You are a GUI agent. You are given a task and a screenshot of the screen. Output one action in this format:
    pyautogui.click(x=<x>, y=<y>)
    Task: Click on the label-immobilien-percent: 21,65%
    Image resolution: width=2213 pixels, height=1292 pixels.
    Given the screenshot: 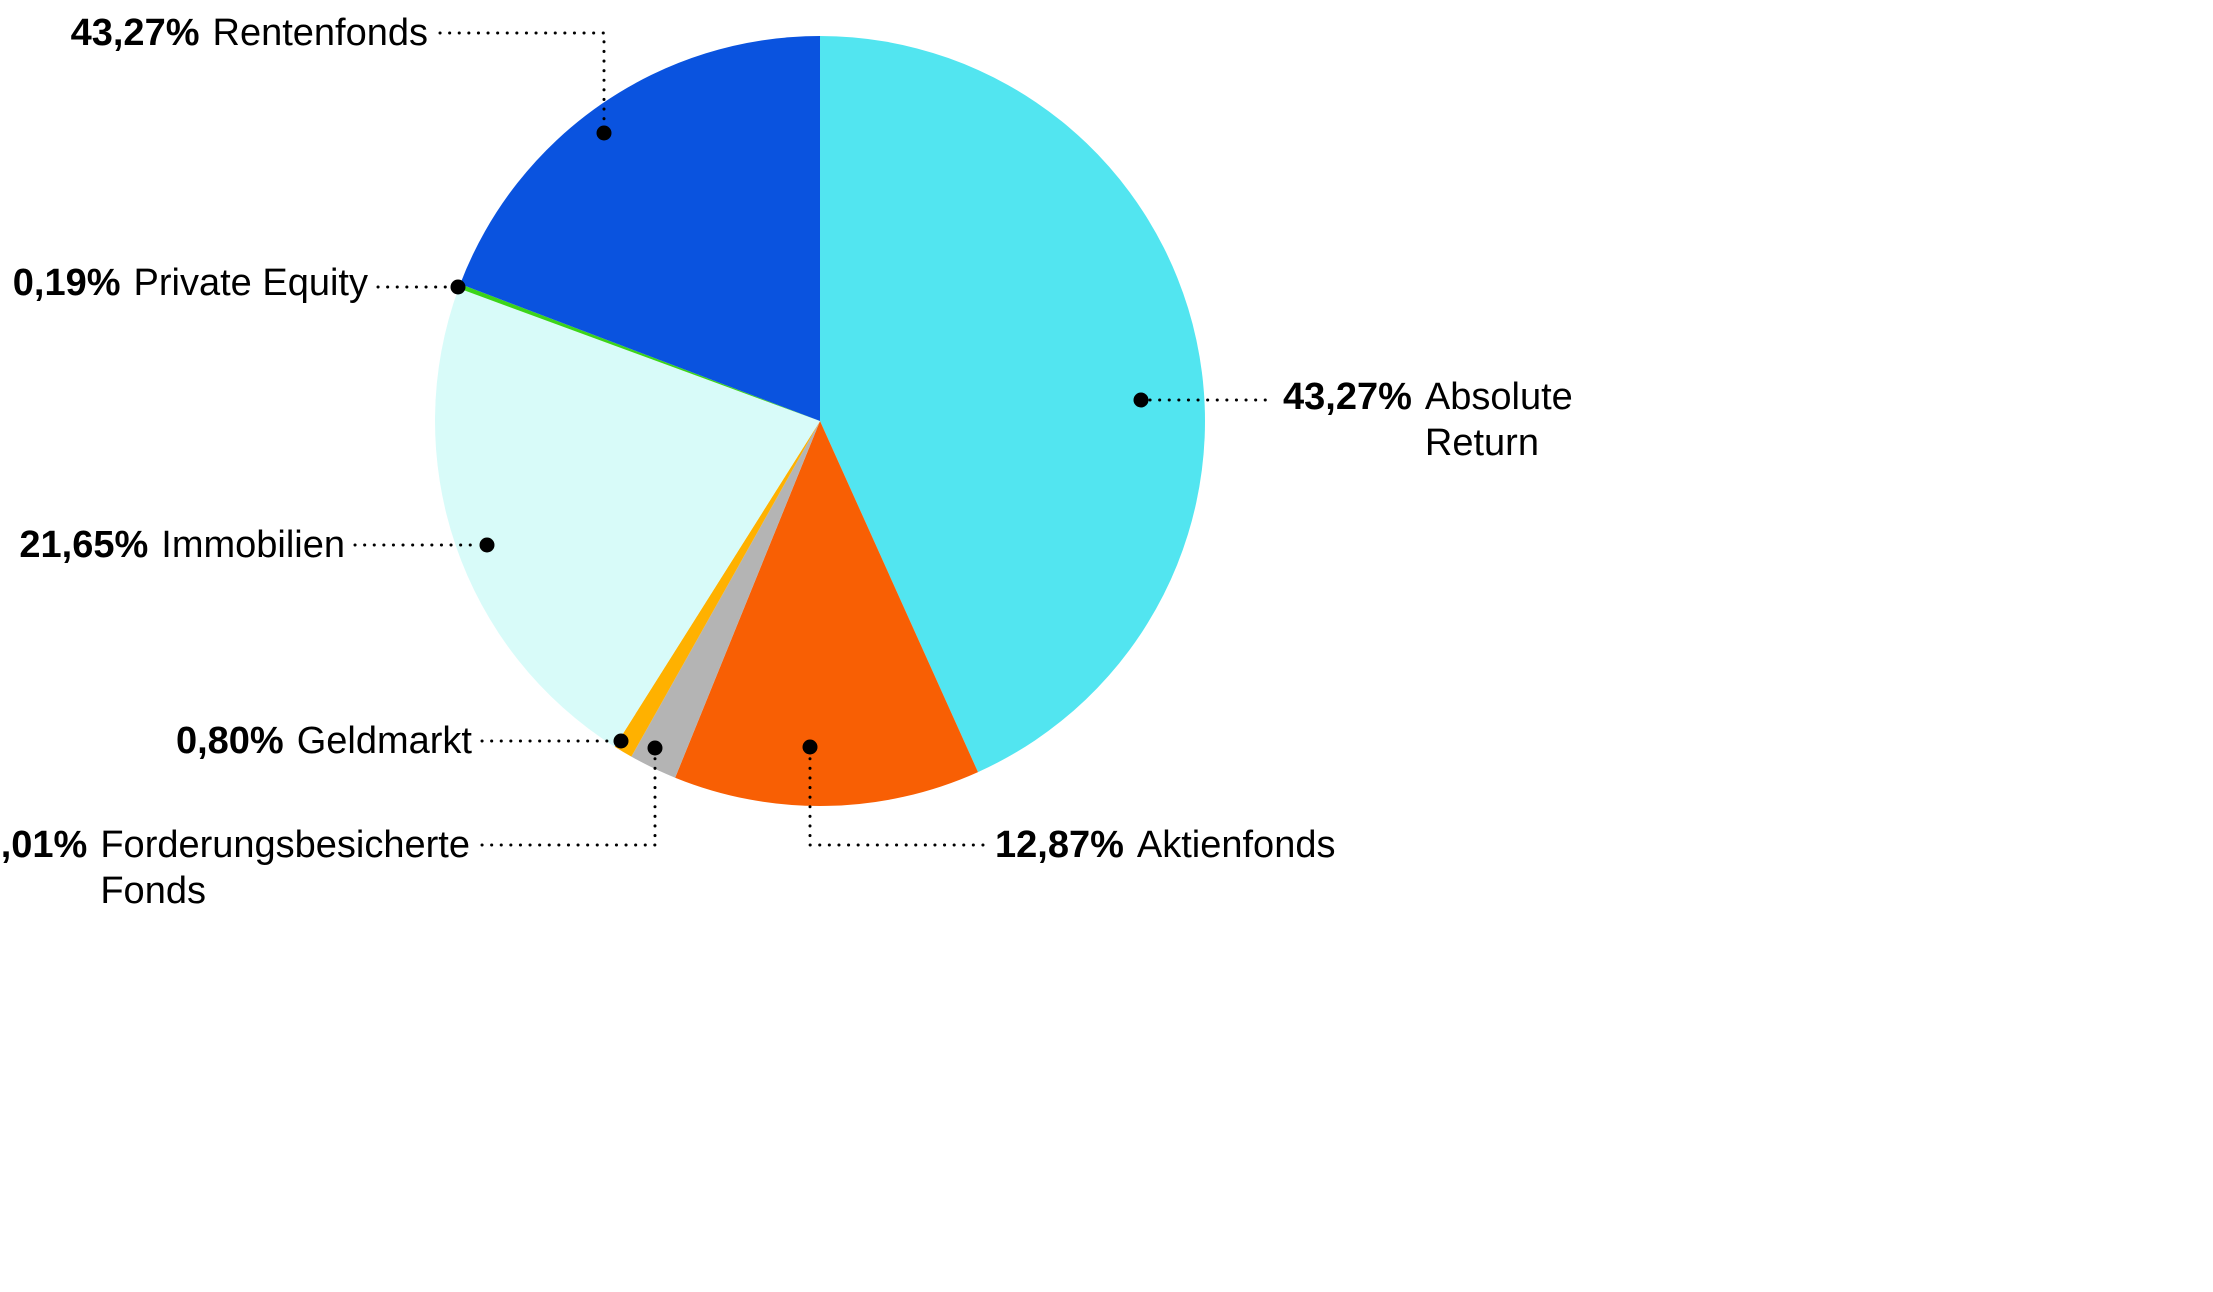 What is the action you would take?
    pyautogui.click(x=84, y=545)
    